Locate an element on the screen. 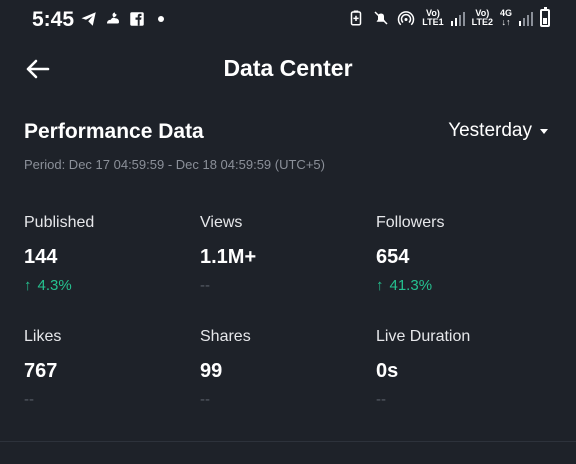 The height and width of the screenshot is (464, 576). metric-shares: Shares 99 -- is located at coordinates (285, 368).